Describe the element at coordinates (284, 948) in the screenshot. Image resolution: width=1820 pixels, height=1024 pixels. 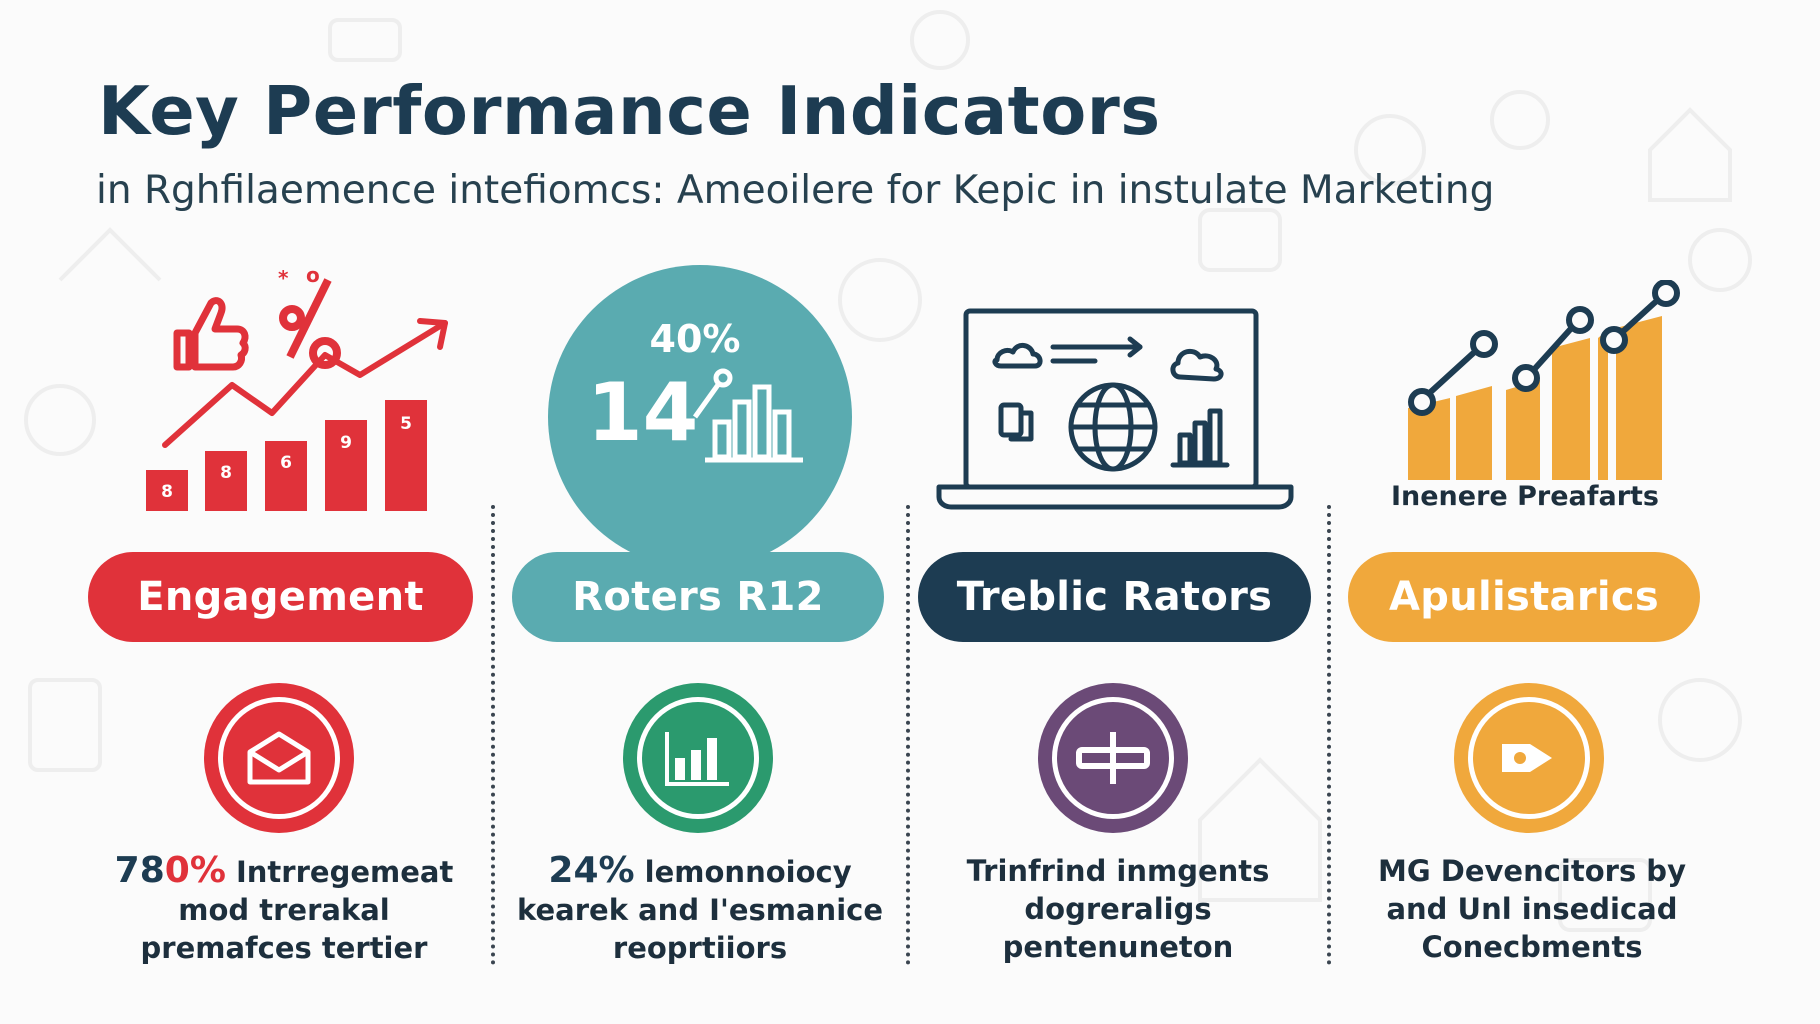
I see `desc-line: premafces tertier` at that location.